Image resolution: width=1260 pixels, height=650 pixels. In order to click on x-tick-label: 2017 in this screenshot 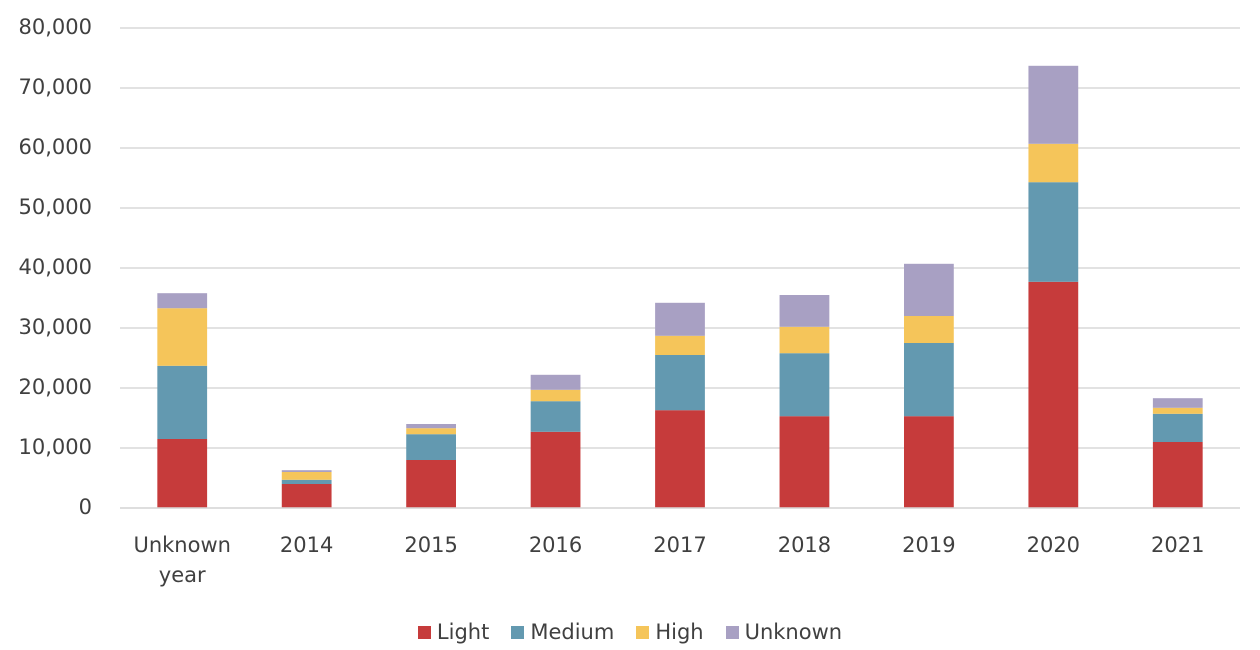, I will do `click(680, 545)`.